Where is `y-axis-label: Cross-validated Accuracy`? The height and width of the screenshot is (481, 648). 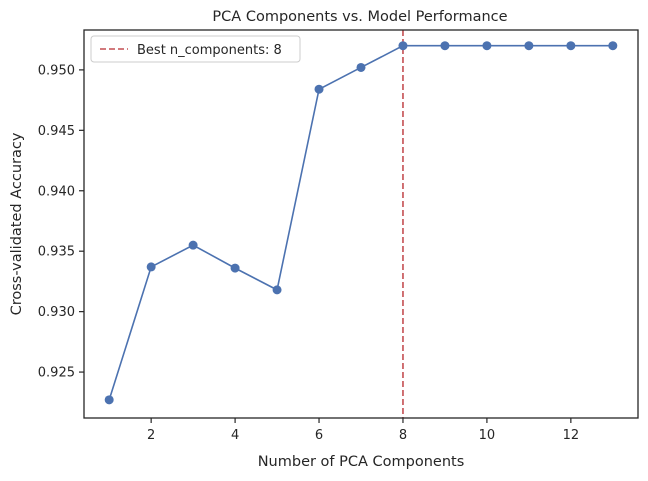 y-axis-label: Cross-validated Accuracy is located at coordinates (17, 223).